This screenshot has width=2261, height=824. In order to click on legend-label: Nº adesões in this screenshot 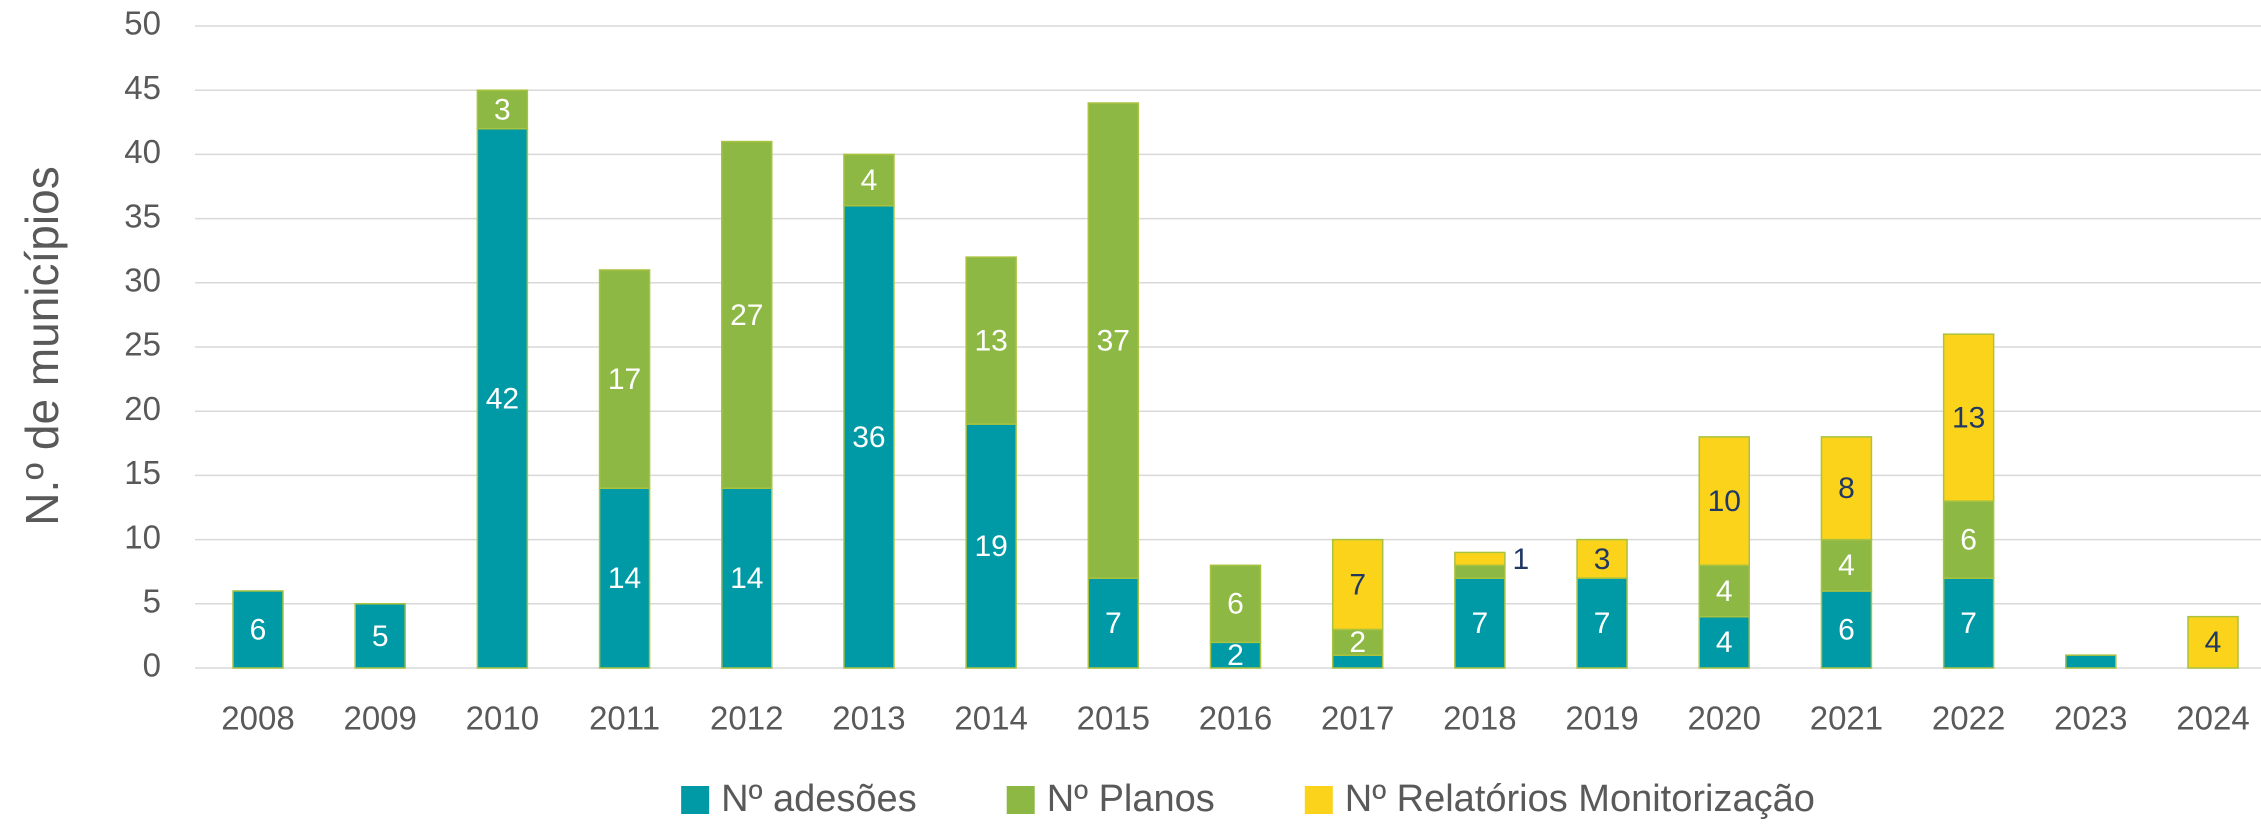, I will do `click(819, 799)`.